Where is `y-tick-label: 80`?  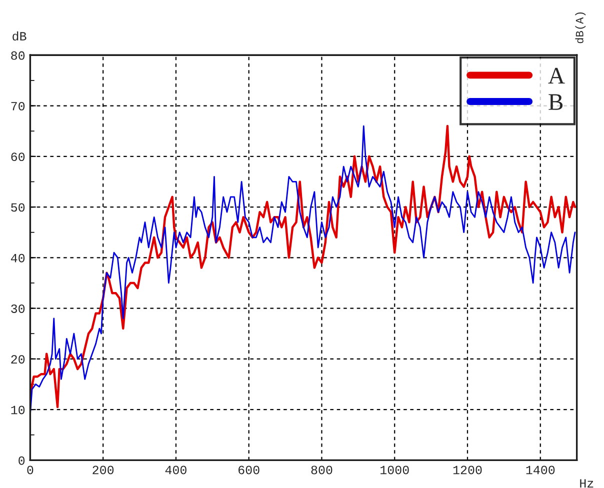
y-tick-label: 80 is located at coordinates (18, 55).